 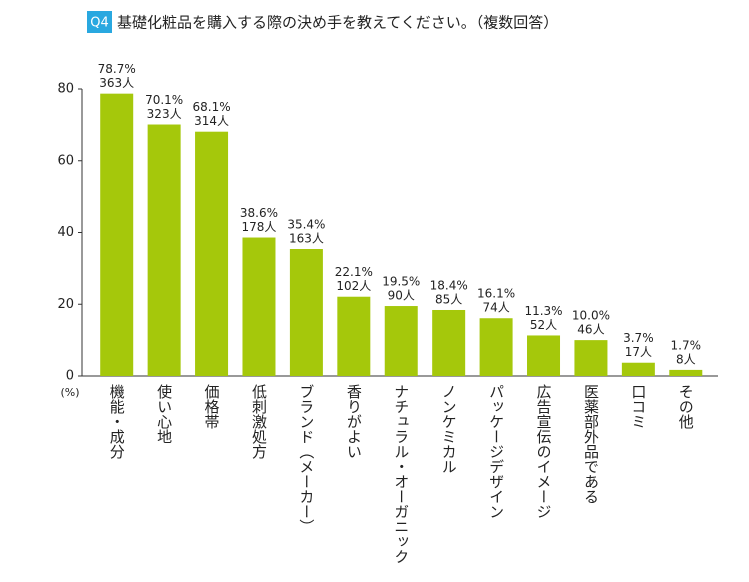 What do you see at coordinates (65, 160) in the screenshot?
I see `y-tick-label: 60` at bounding box center [65, 160].